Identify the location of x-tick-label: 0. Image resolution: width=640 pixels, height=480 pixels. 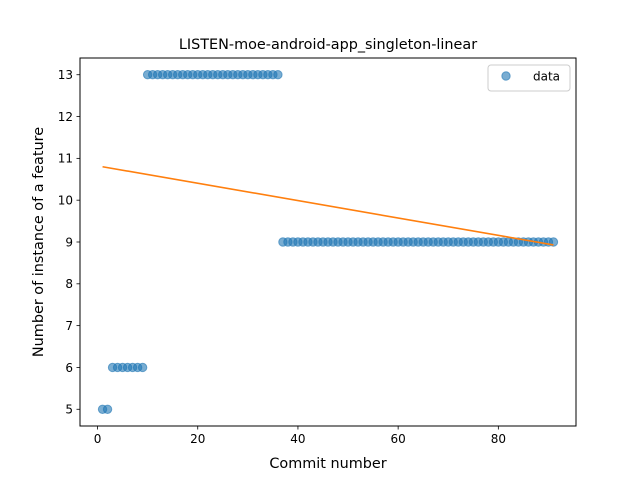
(98, 439).